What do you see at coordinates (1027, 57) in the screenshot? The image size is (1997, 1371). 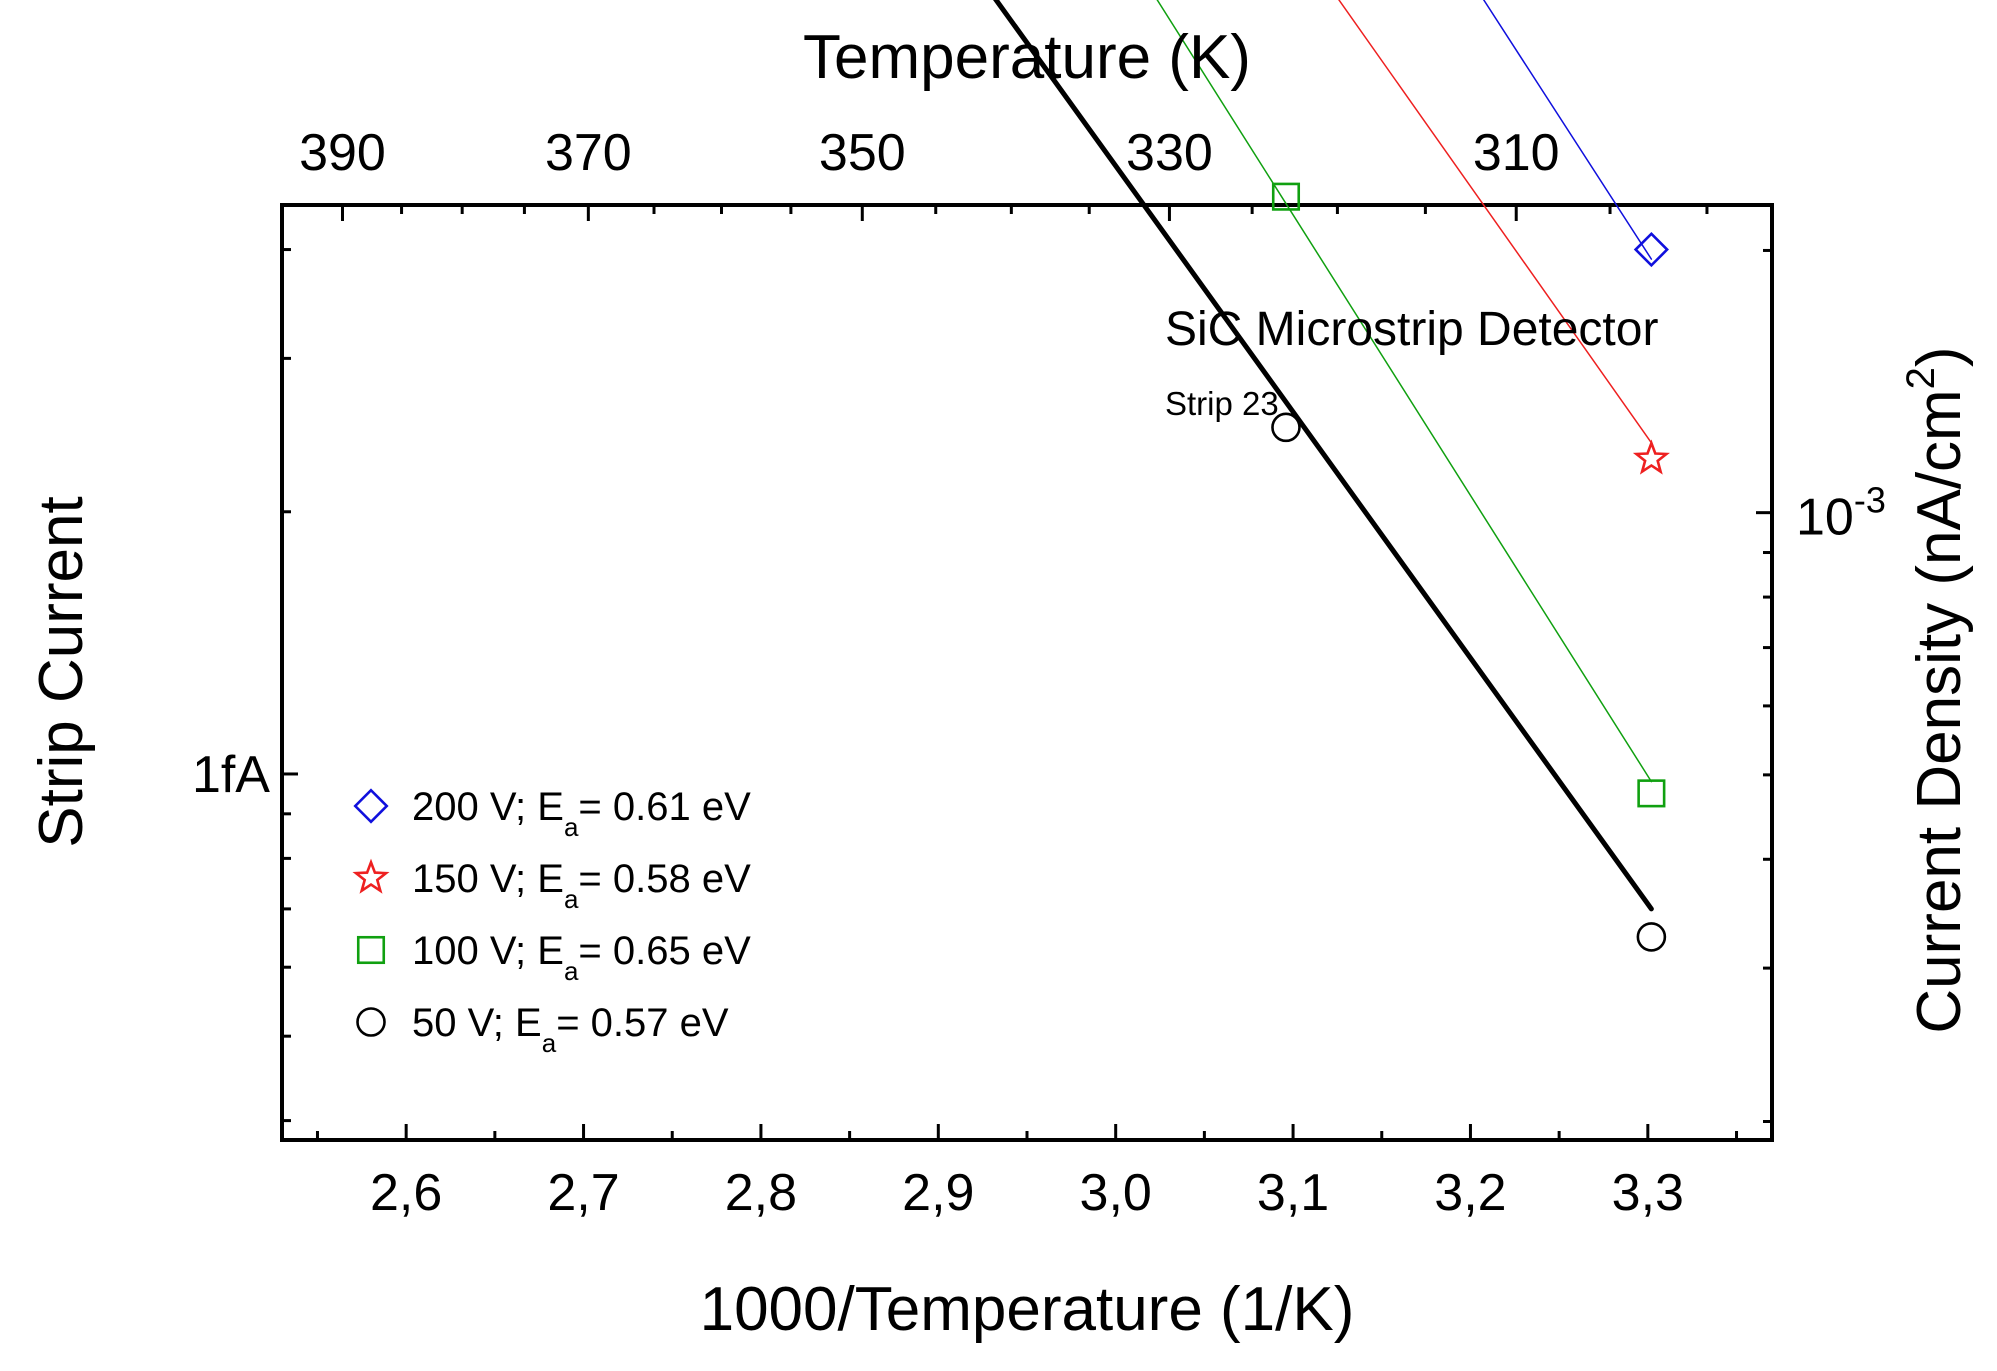 I see `top-axis-title: Temperature (K)` at bounding box center [1027, 57].